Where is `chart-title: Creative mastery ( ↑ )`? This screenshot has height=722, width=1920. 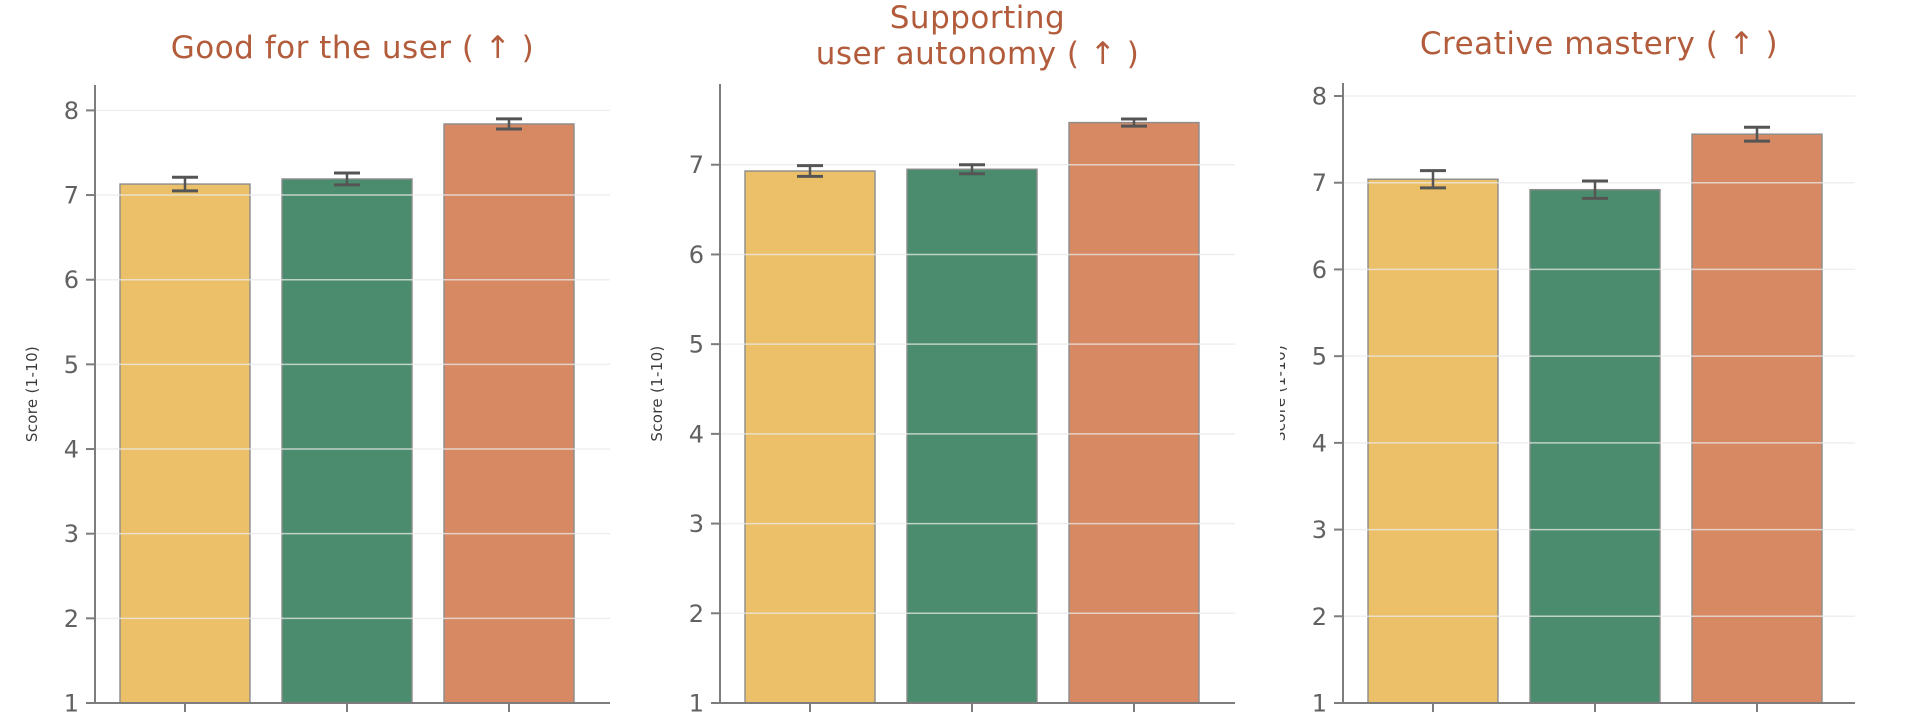
chart-title: Creative mastery ( ↑ ) is located at coordinates (1599, 44).